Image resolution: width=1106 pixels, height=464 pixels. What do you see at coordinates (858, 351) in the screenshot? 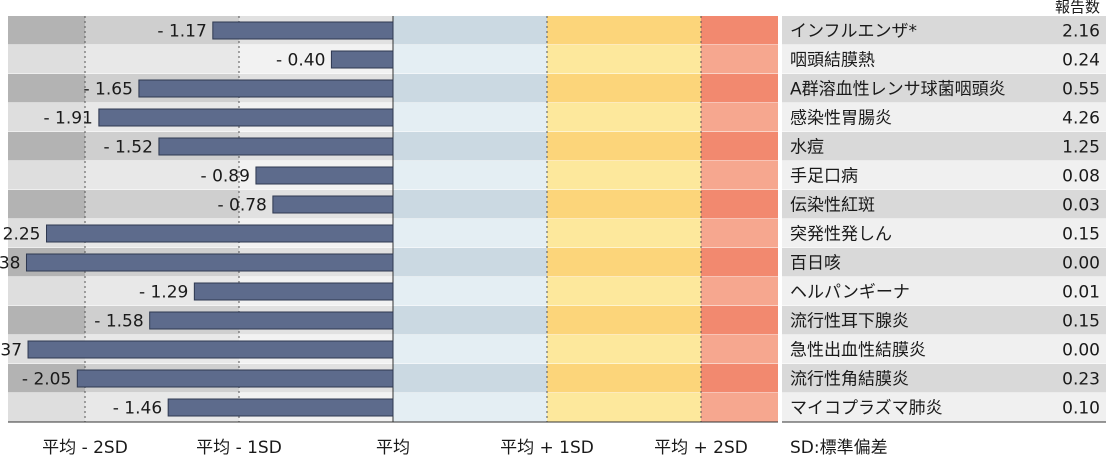
I see `disease-name: 急性出血性結膜炎` at bounding box center [858, 351].